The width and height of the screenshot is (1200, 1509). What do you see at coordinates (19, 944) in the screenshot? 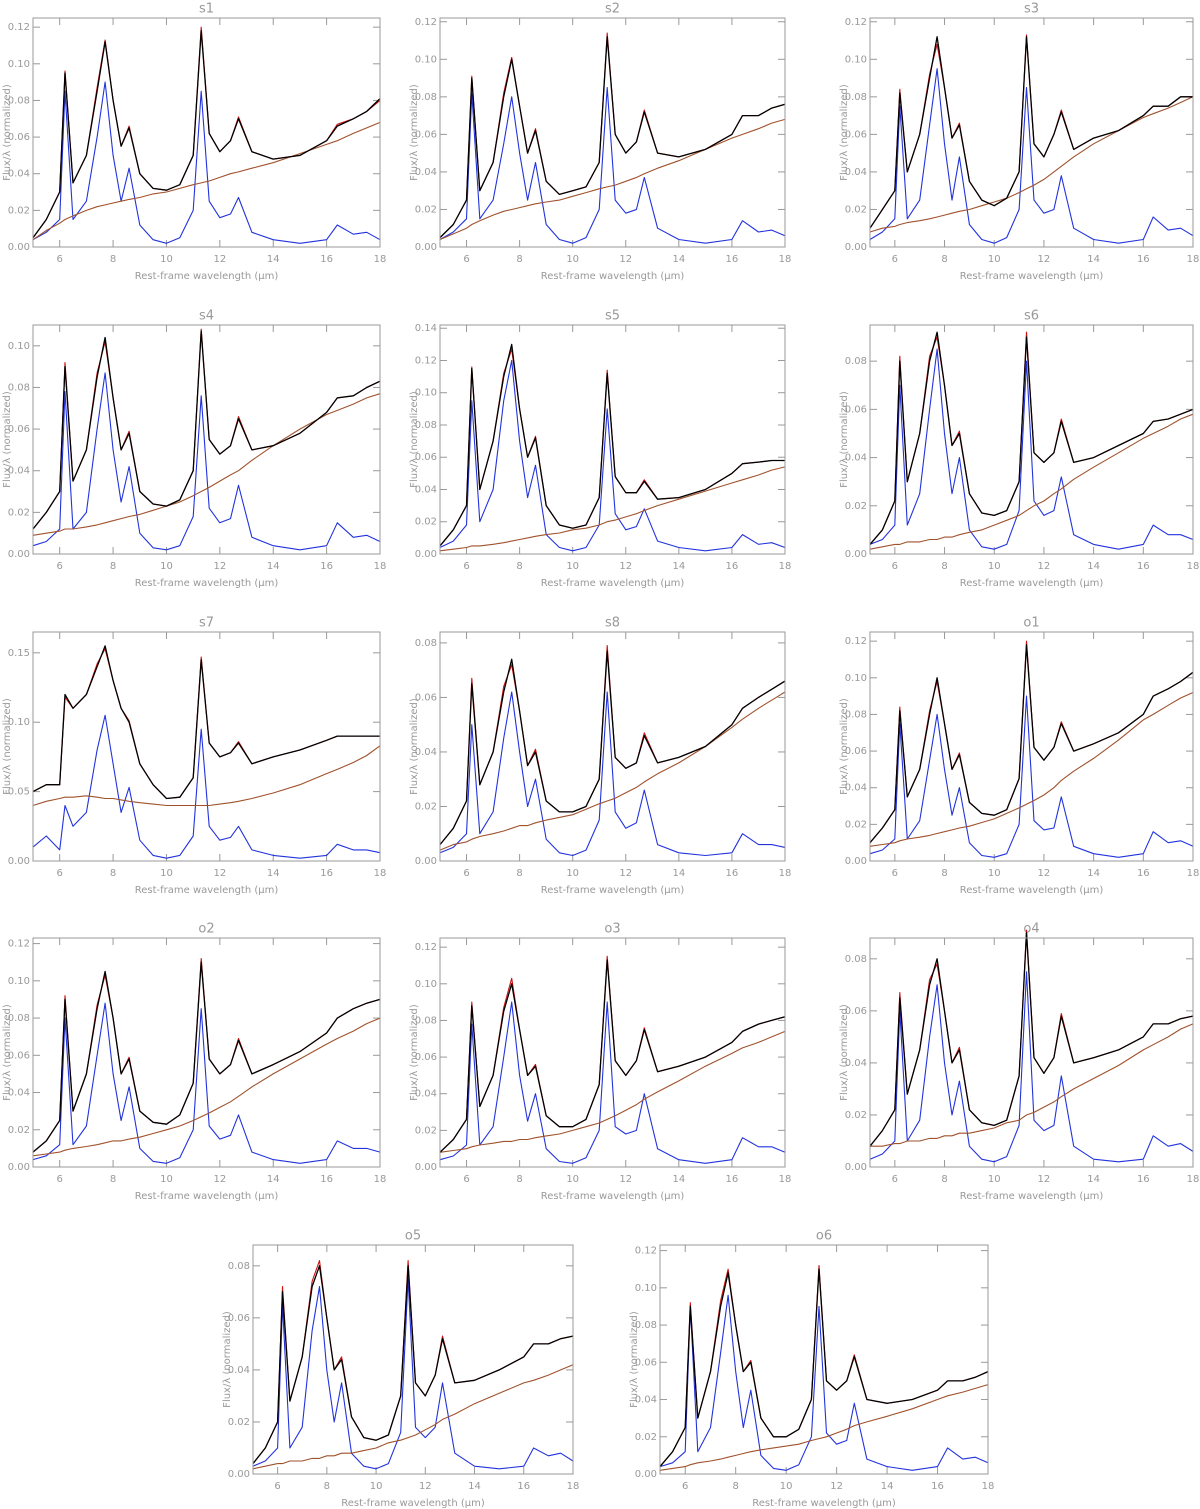
I see `y-tick-label: 0.12` at bounding box center [19, 944].